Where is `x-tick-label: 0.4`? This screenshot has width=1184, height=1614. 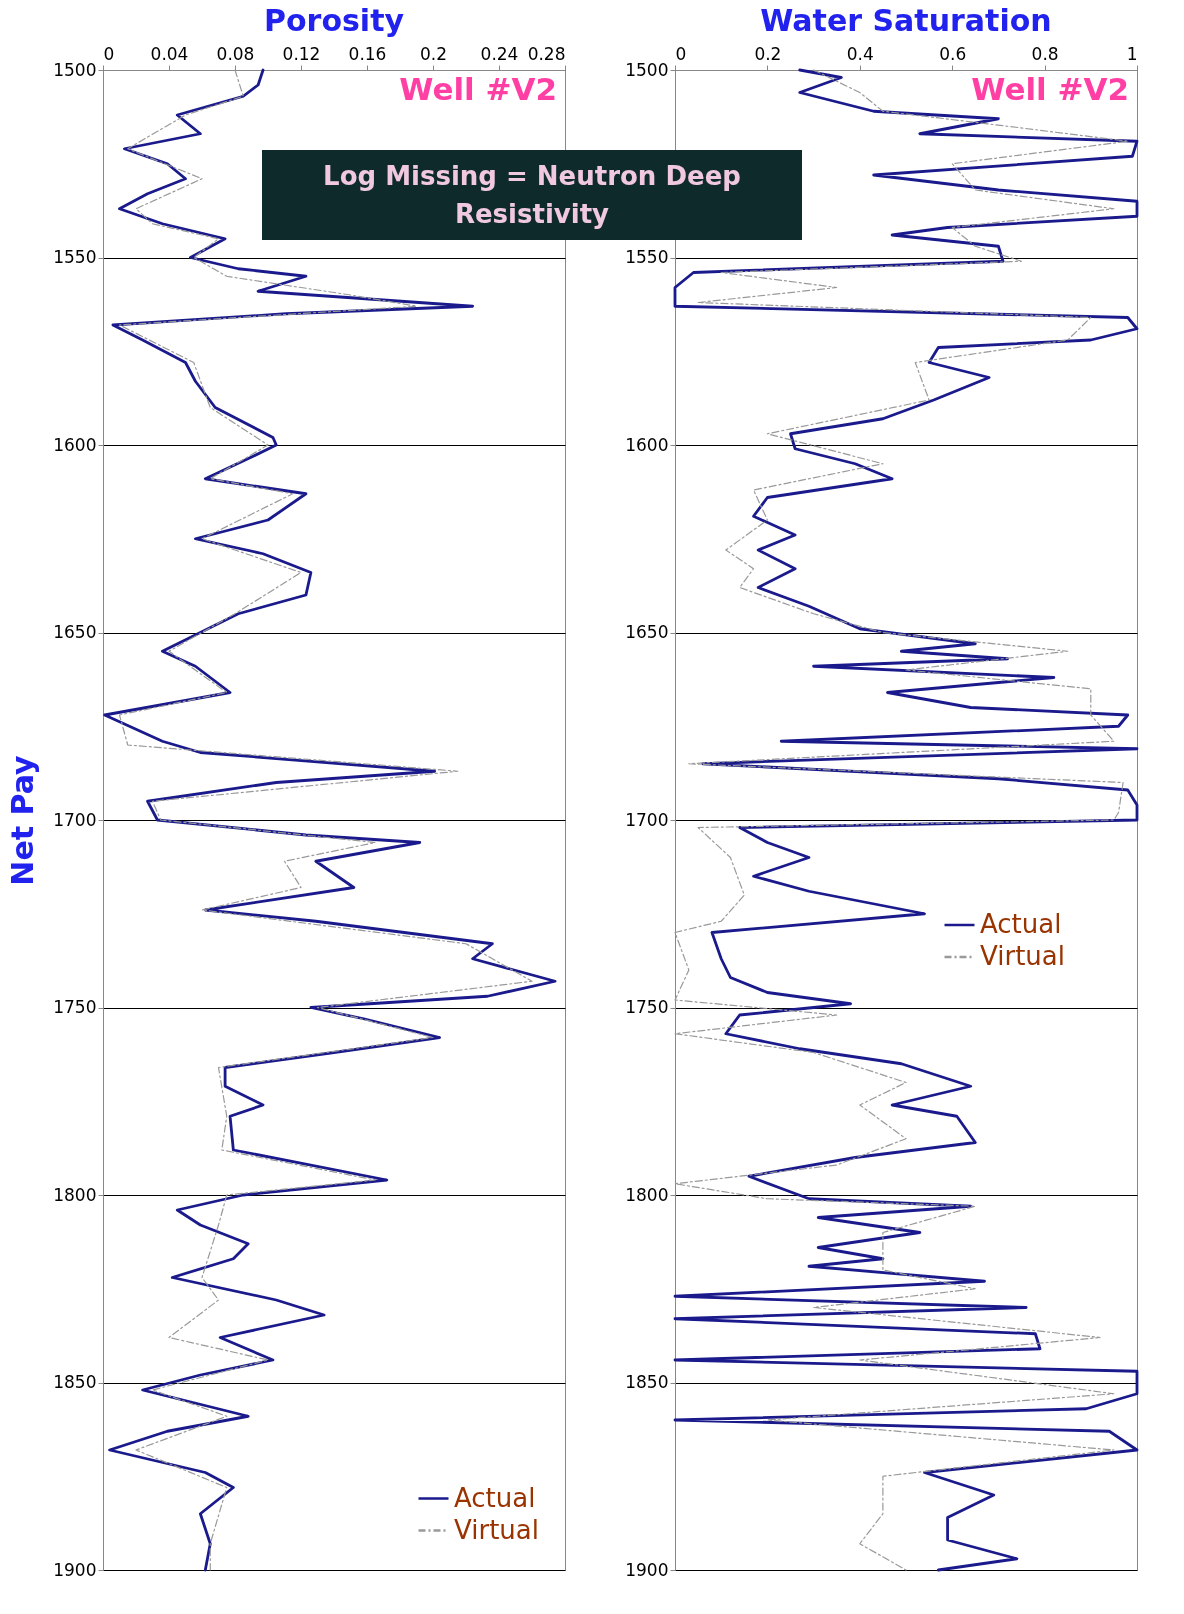
x-tick-label: 0.4 is located at coordinates (860, 53).